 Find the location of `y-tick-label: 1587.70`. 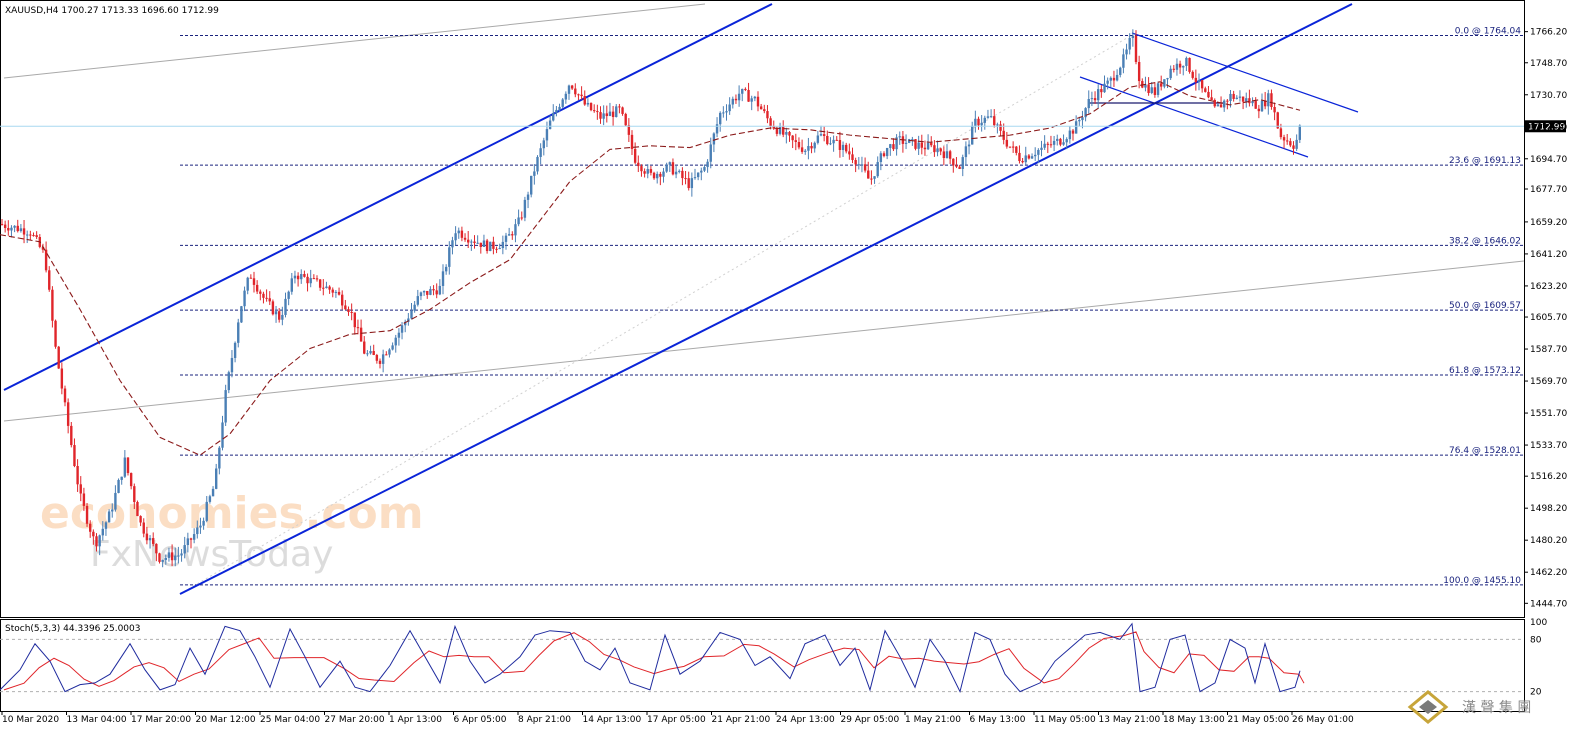

y-tick-label: 1587.70 is located at coordinates (1548, 350).